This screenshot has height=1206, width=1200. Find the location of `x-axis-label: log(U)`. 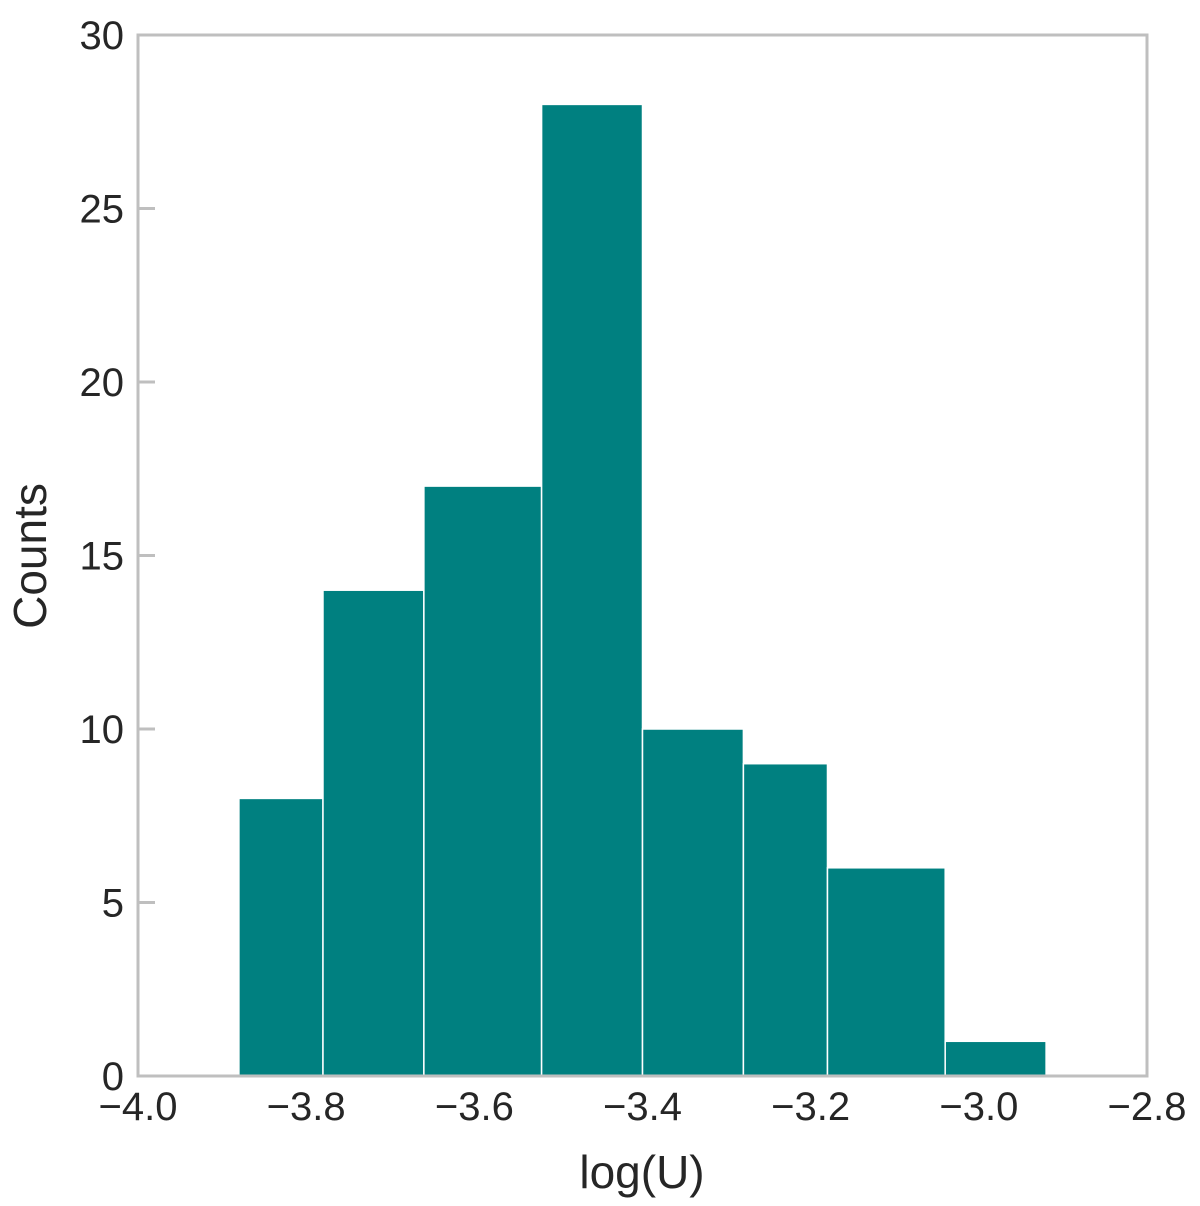

x-axis-label: log(U) is located at coordinates (641, 1172).